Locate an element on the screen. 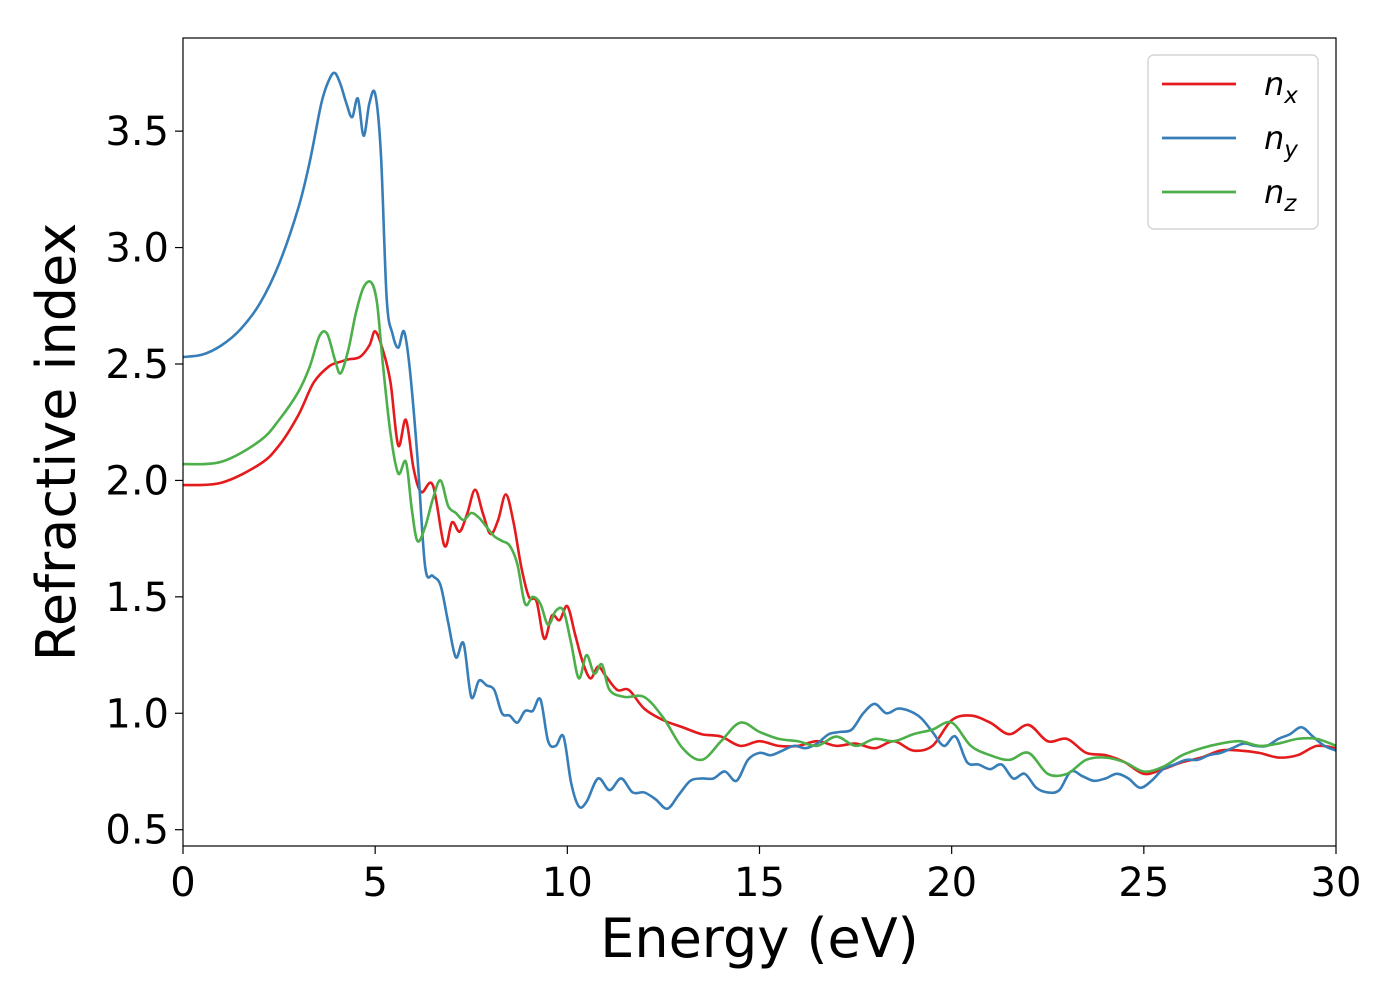  y-axis-ticks: 0.5 1.0 1.5 2.0 2.5 3.0 3.5 is located at coordinates (144, 481).